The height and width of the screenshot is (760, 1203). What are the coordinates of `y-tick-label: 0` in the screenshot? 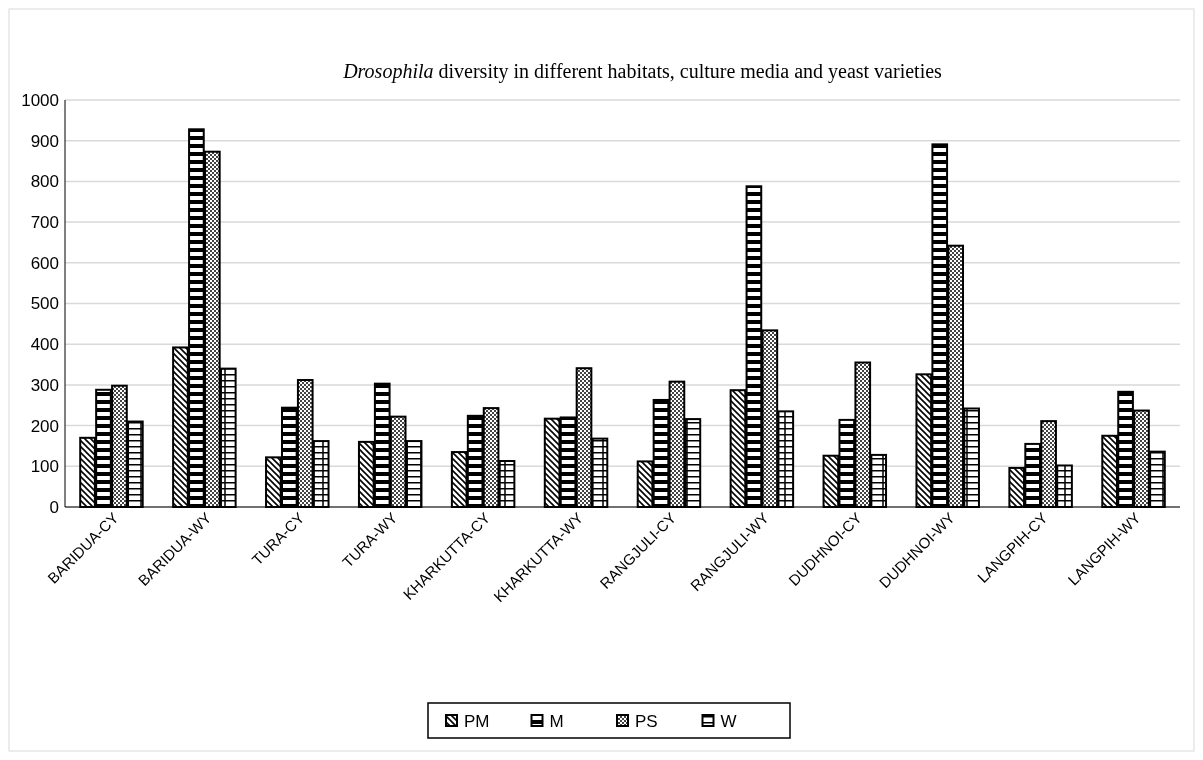 It's located at (54, 507).